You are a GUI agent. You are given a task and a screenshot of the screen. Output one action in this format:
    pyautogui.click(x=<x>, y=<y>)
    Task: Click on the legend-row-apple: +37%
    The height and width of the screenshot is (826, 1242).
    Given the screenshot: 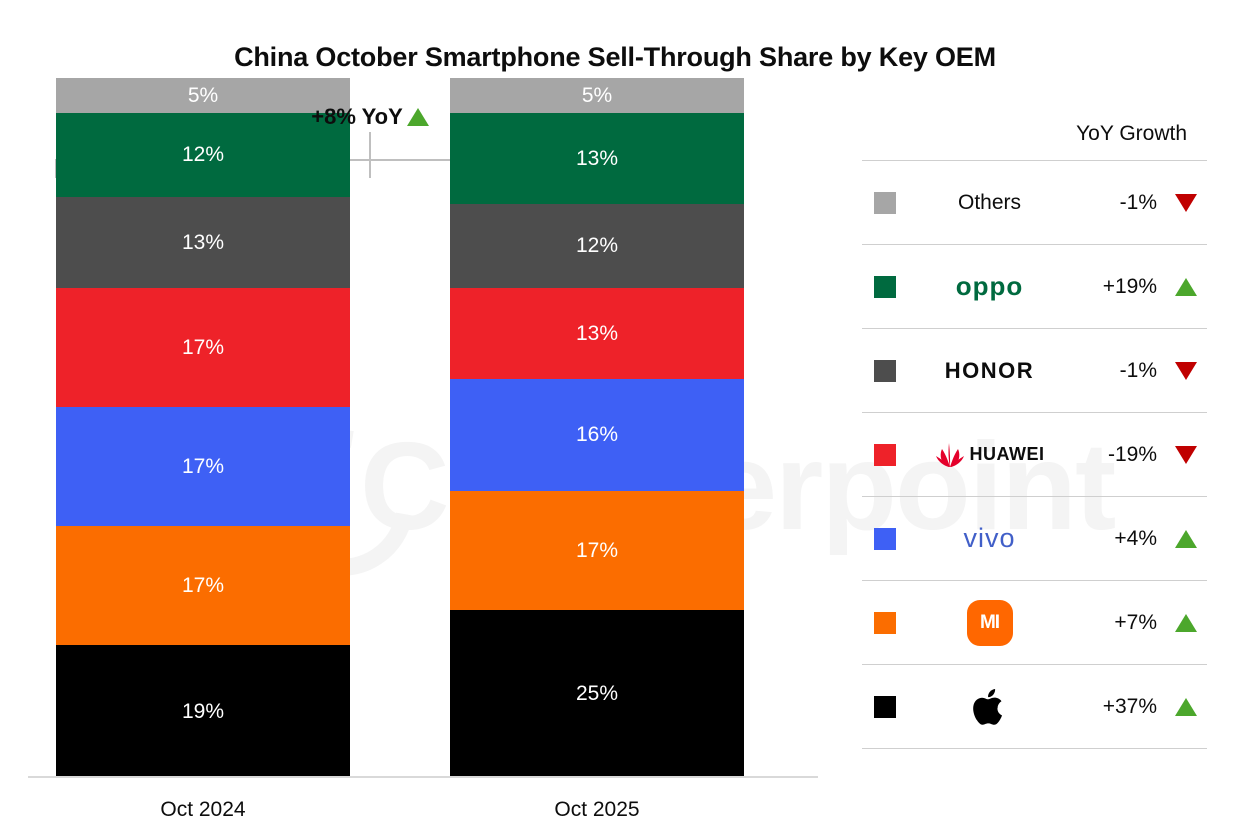 What is the action you would take?
    pyautogui.click(x=1034, y=706)
    